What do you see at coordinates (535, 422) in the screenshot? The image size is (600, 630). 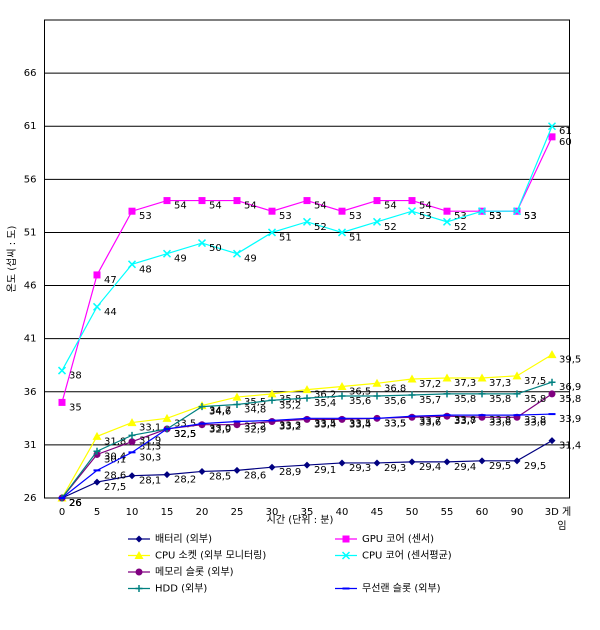 I see `data-label: 33,6` at bounding box center [535, 422].